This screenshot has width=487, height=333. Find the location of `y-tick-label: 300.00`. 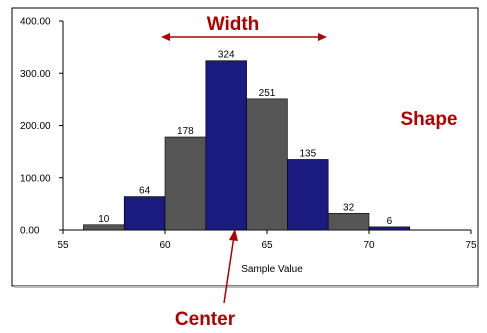

y-tick-label: 300.00 is located at coordinates (35, 74).